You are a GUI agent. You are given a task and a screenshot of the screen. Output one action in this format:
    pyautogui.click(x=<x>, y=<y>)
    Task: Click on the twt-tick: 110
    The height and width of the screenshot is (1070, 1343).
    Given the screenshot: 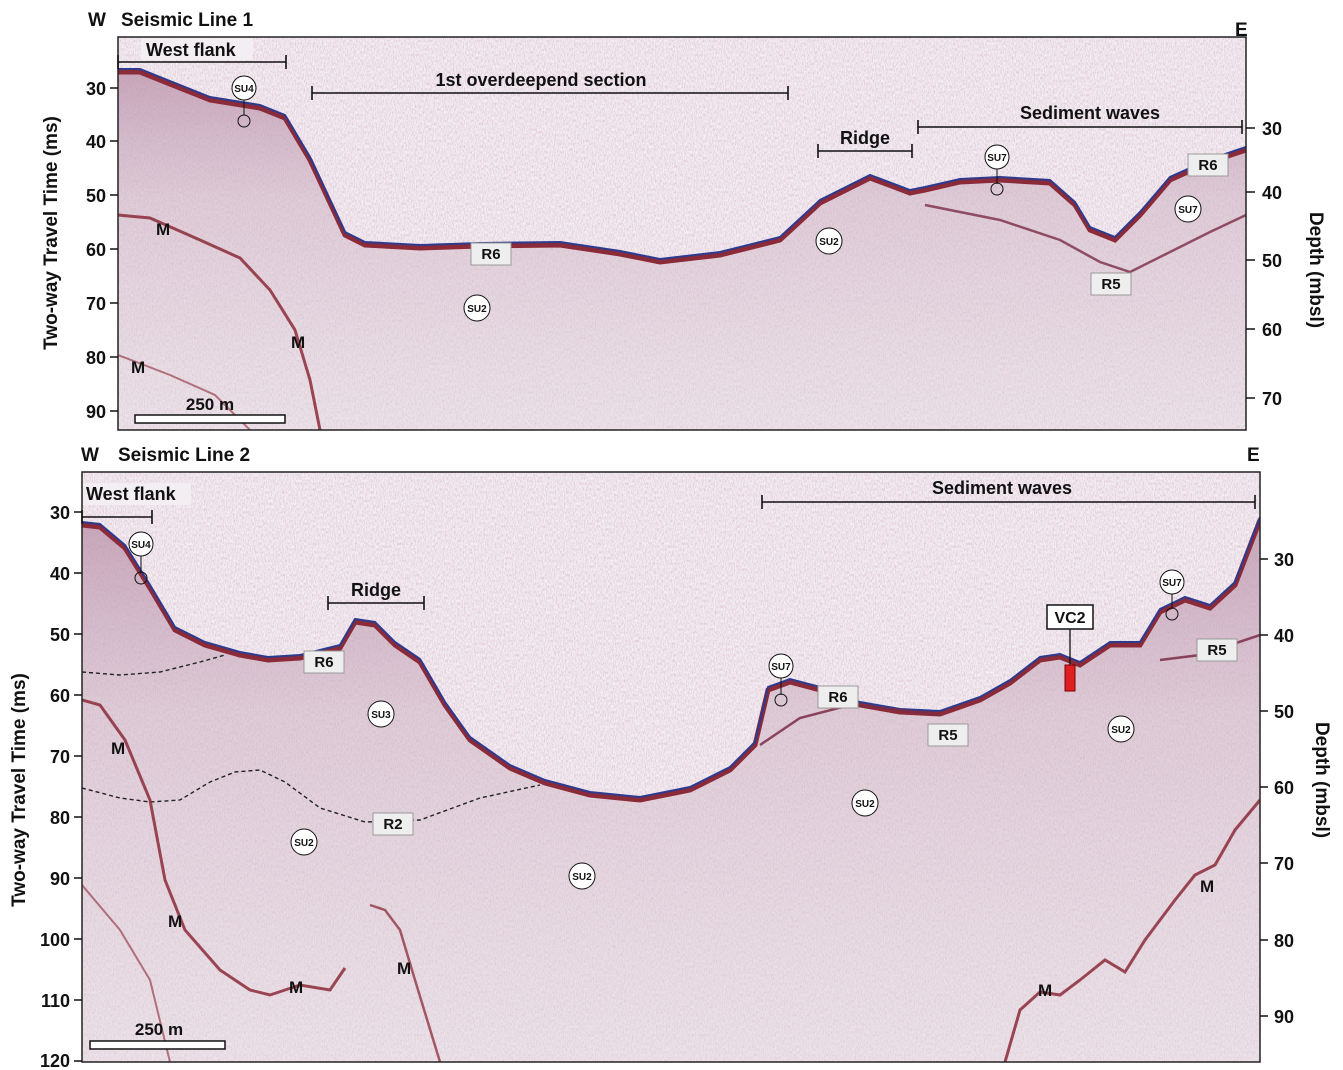 What is the action you would take?
    pyautogui.click(x=55, y=1001)
    